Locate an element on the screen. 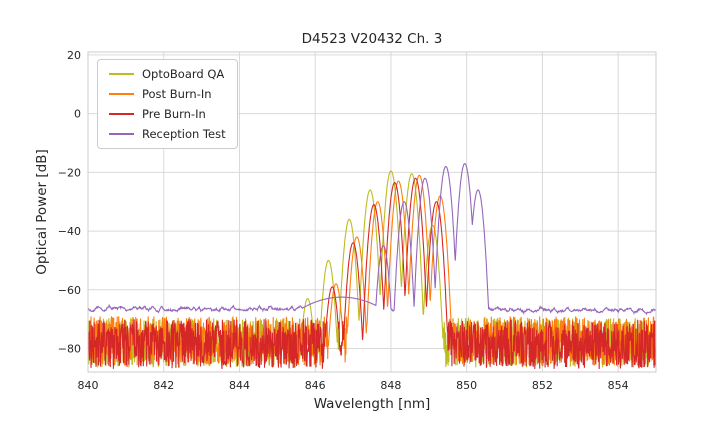 This screenshot has width=720, height=432. y-tick-label: −80 is located at coordinates (69, 349).